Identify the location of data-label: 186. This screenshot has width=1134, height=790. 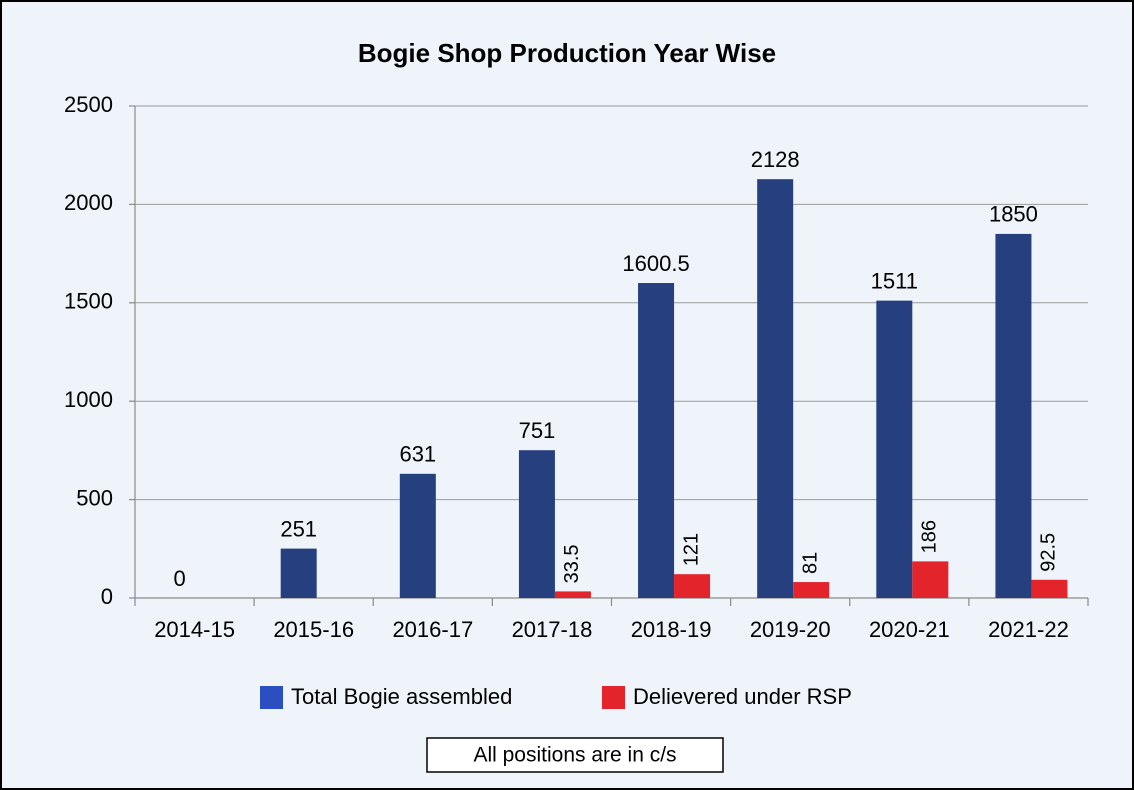
(930, 536).